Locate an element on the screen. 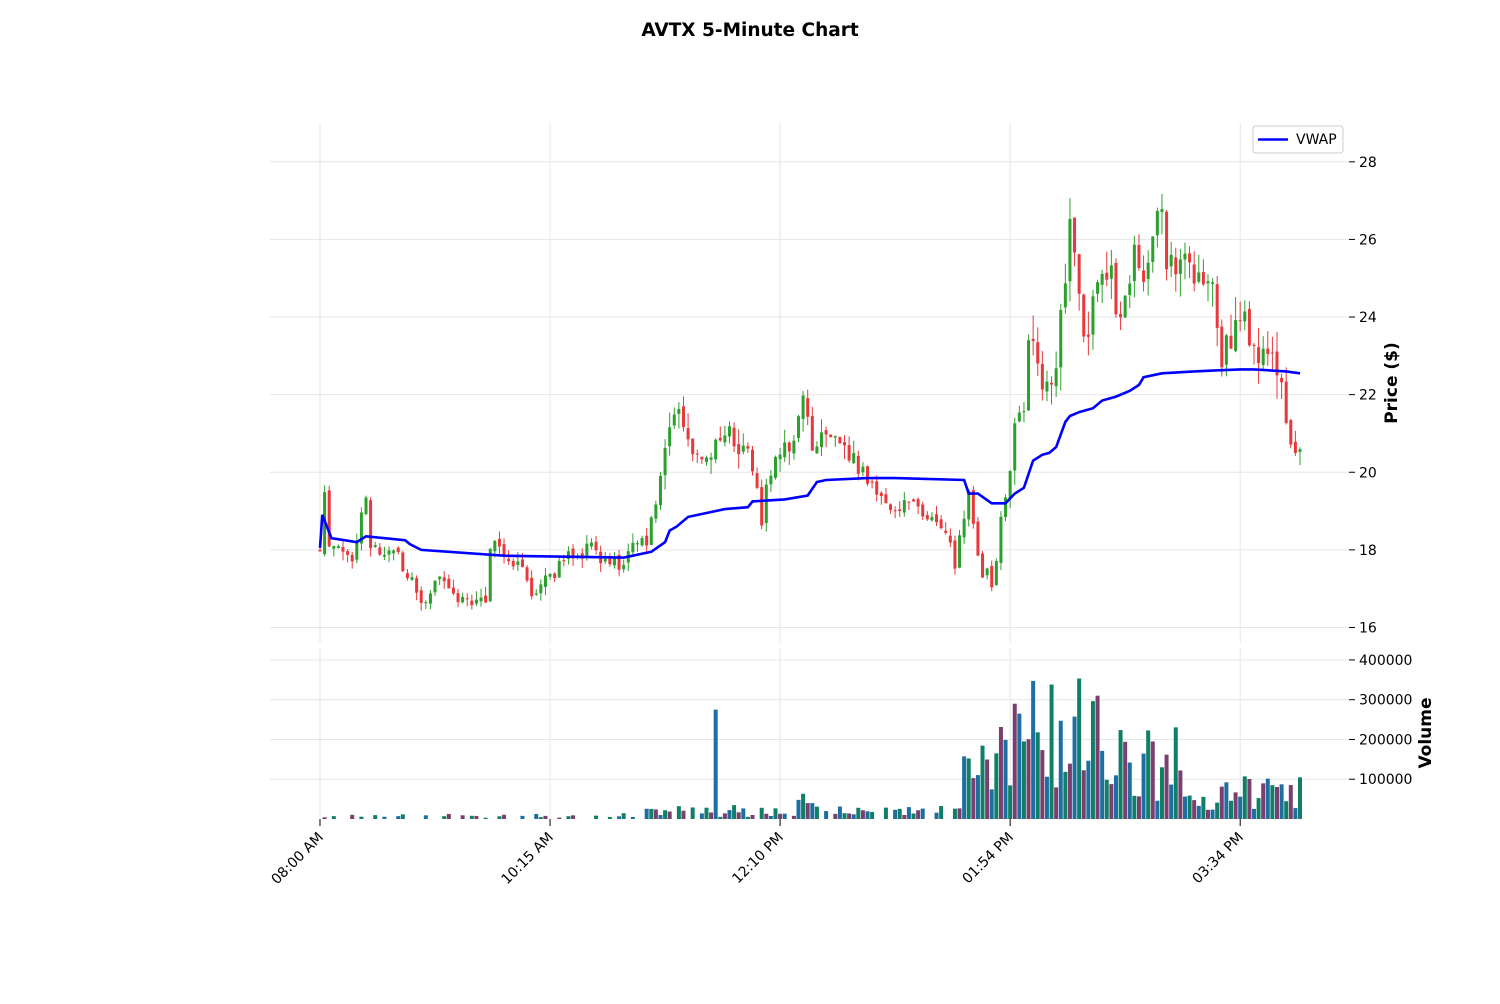 The image size is (1500, 1004). price-tick-label: 20 is located at coordinates (1368, 473).